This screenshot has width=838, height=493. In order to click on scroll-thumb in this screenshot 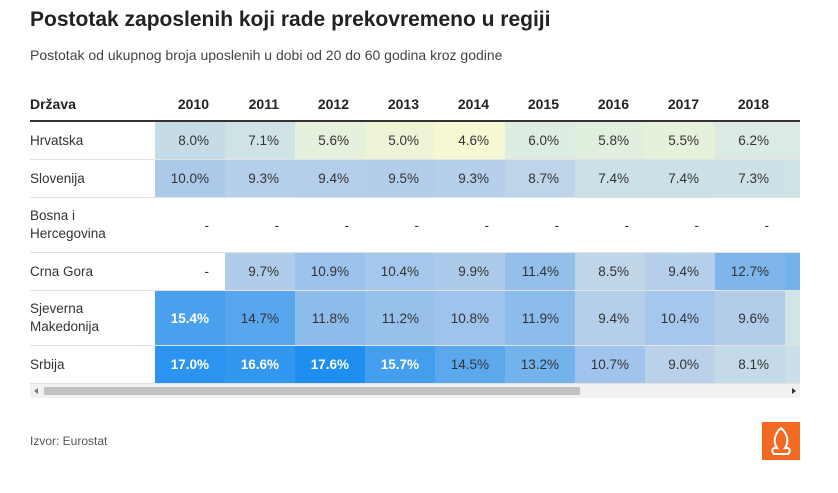, I will do `click(312, 391)`.